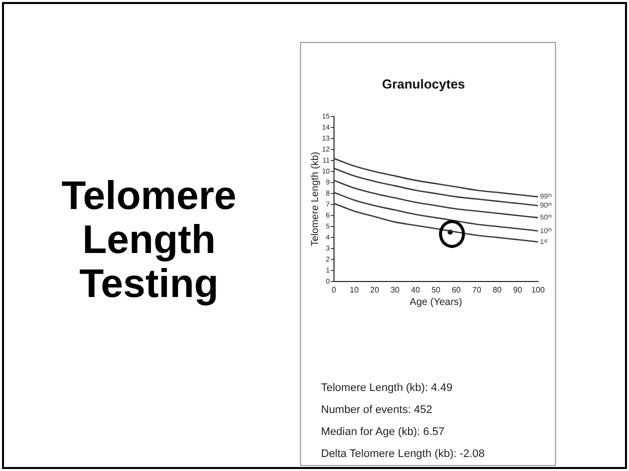 This screenshot has width=629, height=471. Describe the element at coordinates (424, 84) in the screenshot. I see `chart-title: Granulocytes` at that location.